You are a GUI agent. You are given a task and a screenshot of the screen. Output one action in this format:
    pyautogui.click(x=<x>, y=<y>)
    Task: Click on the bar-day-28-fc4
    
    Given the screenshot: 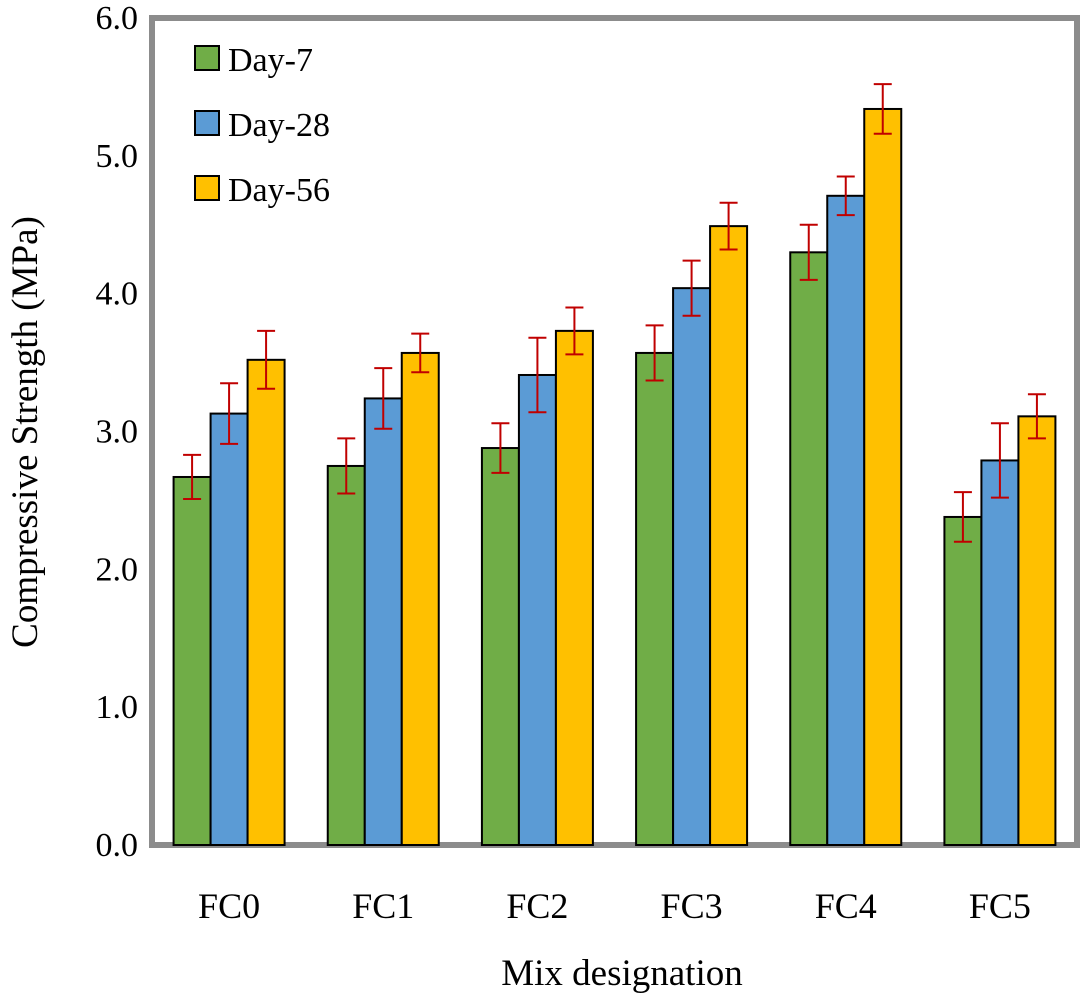 What is the action you would take?
    pyautogui.click(x=846, y=520)
    